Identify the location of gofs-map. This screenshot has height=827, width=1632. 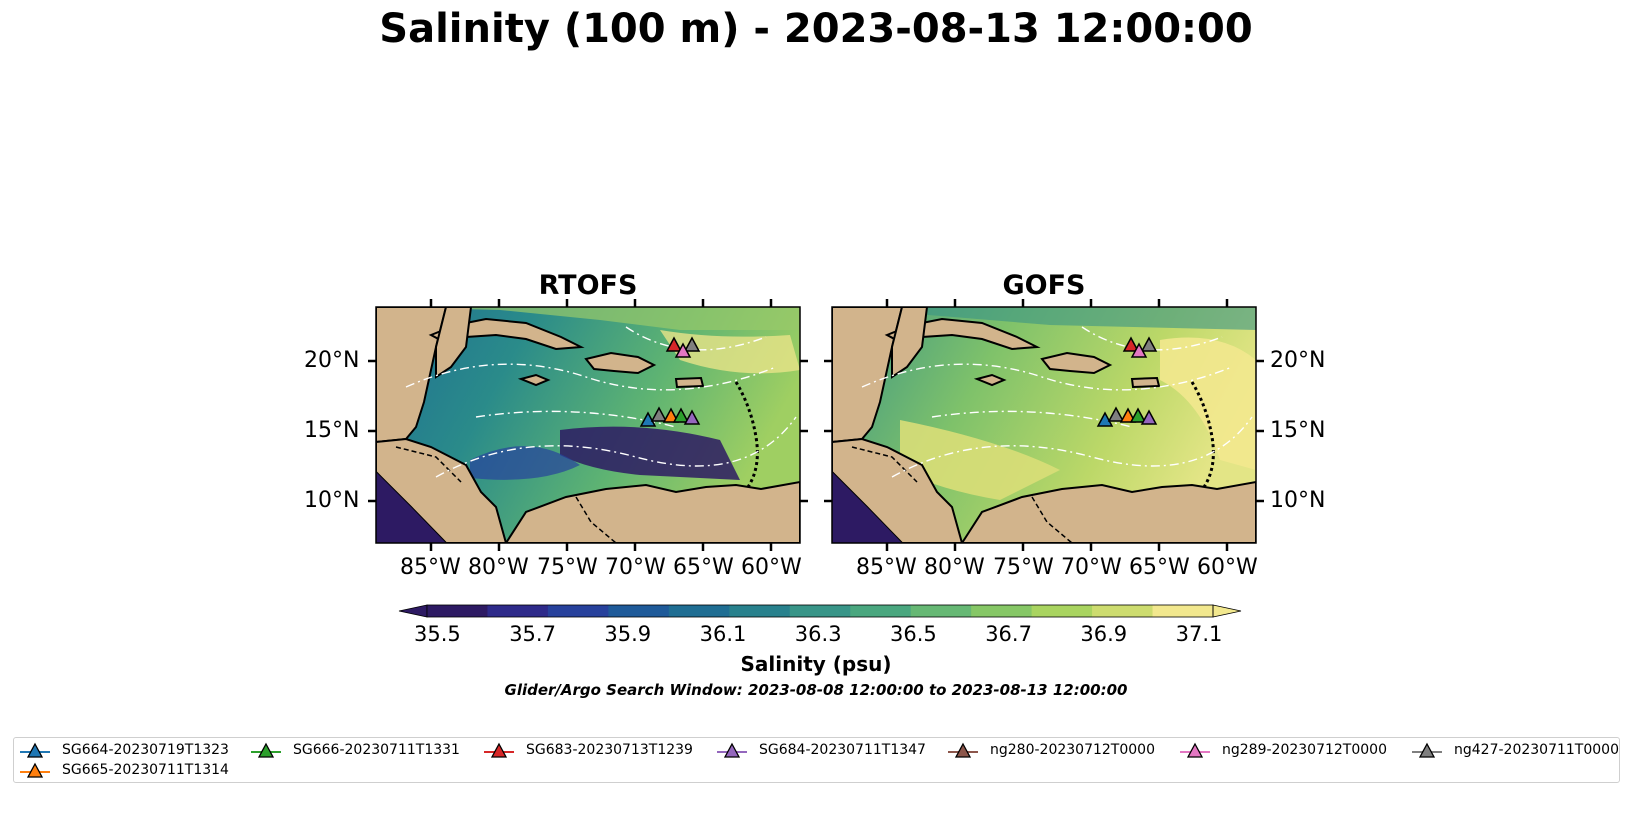
(1044, 425).